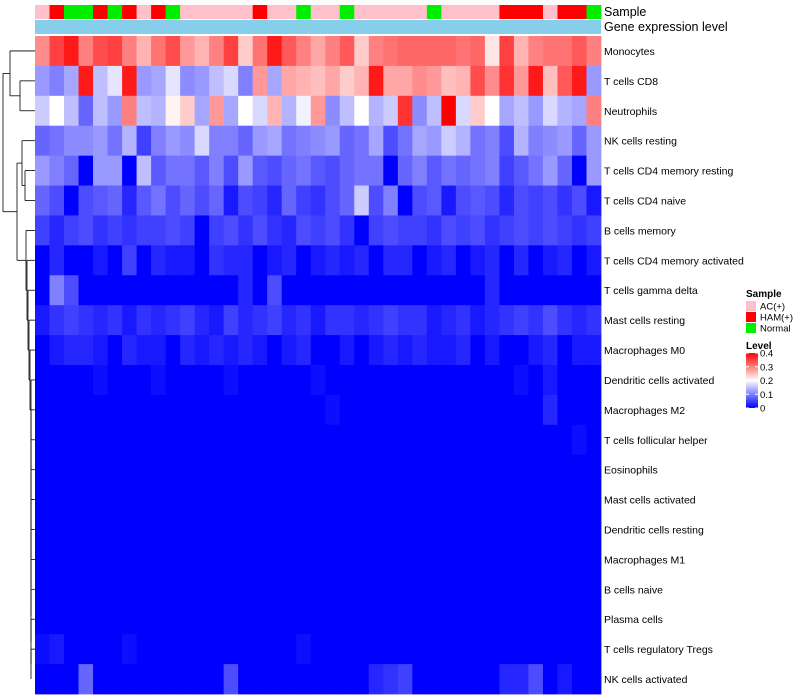 The image size is (800, 700). I want to click on row-label: Neutrophils, so click(630, 112).